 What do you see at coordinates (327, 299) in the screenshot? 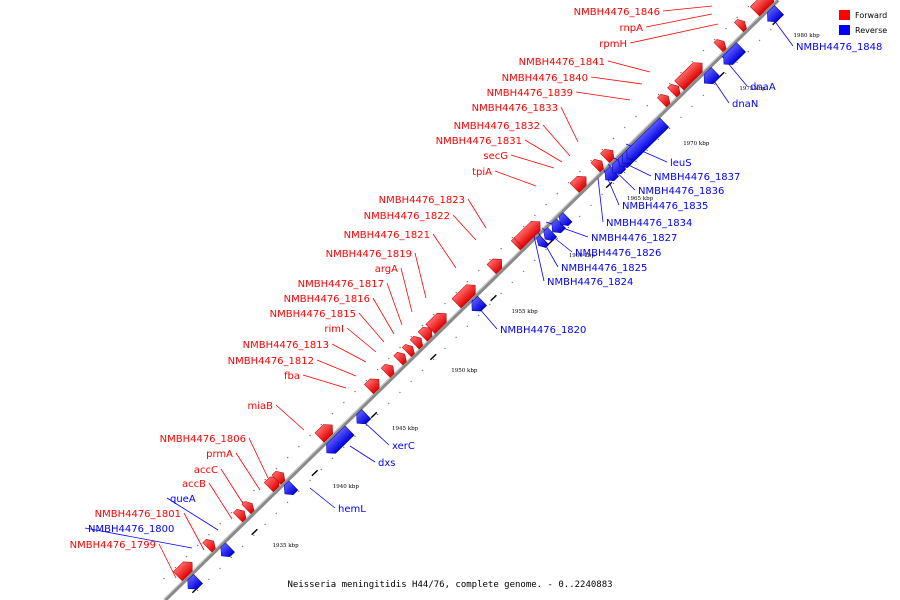
I see `forward-gene-label: NMBH4476_1816` at bounding box center [327, 299].